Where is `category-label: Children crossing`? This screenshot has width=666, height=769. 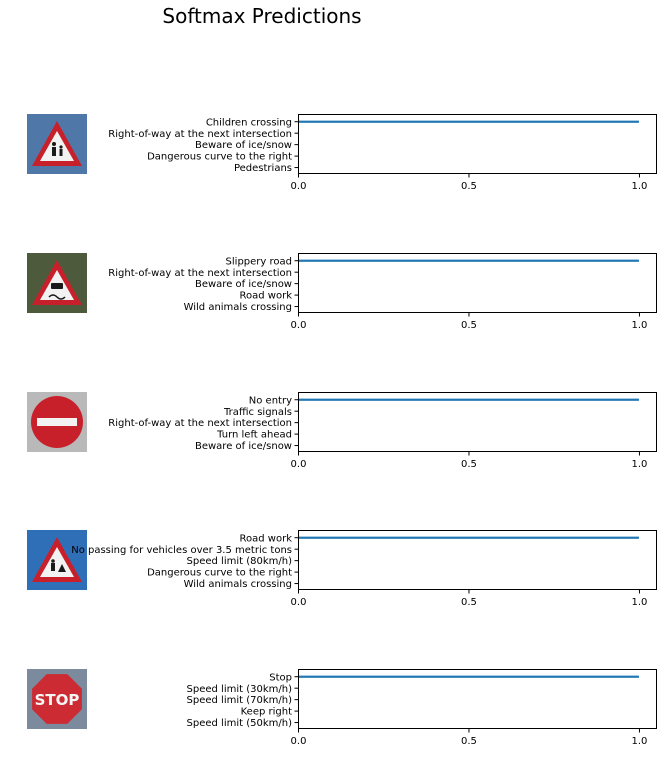
category-label: Children crossing is located at coordinates (249, 122).